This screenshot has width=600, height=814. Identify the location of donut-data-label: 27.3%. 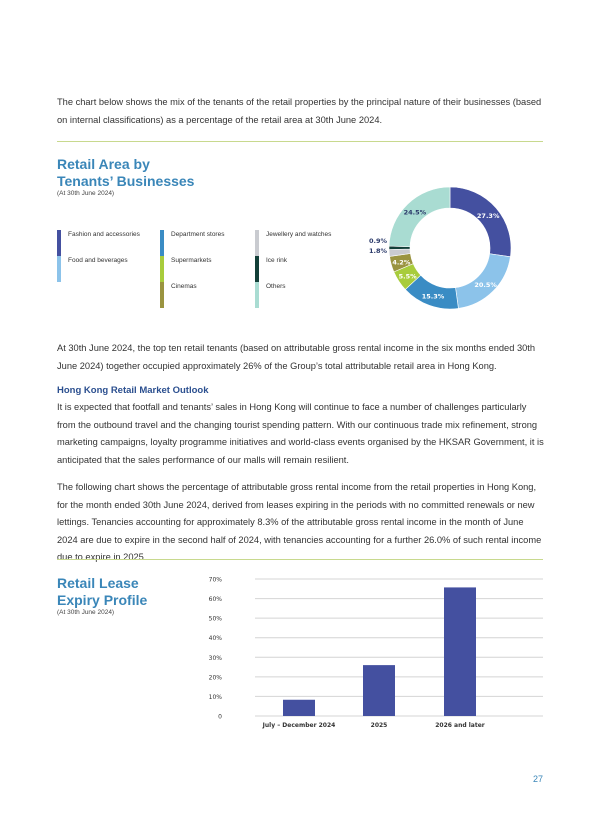
(488, 216).